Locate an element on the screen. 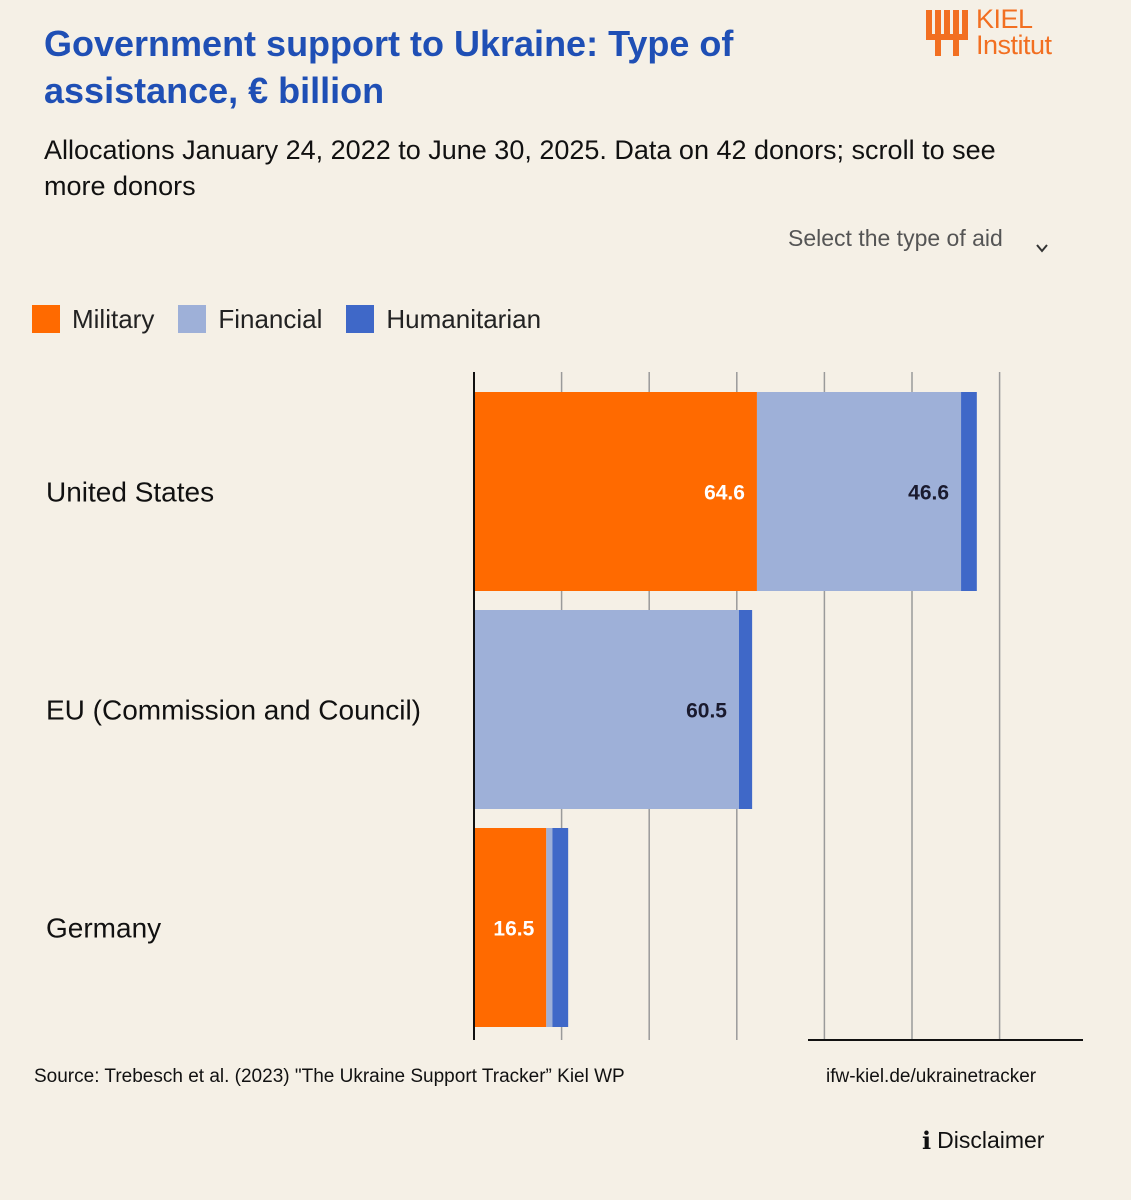 The image size is (1131, 1200). bar-united-states-humanitarian is located at coordinates (969, 491).